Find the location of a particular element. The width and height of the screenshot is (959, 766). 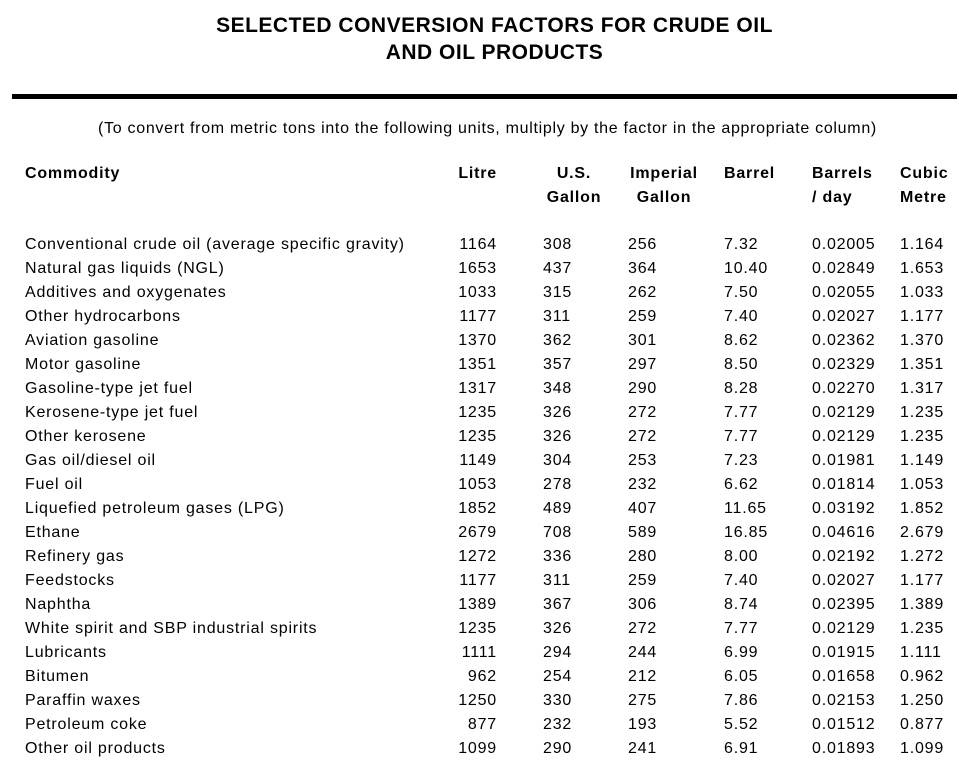

cell-commodity: Other hydrocarbons is located at coordinates (103, 316).